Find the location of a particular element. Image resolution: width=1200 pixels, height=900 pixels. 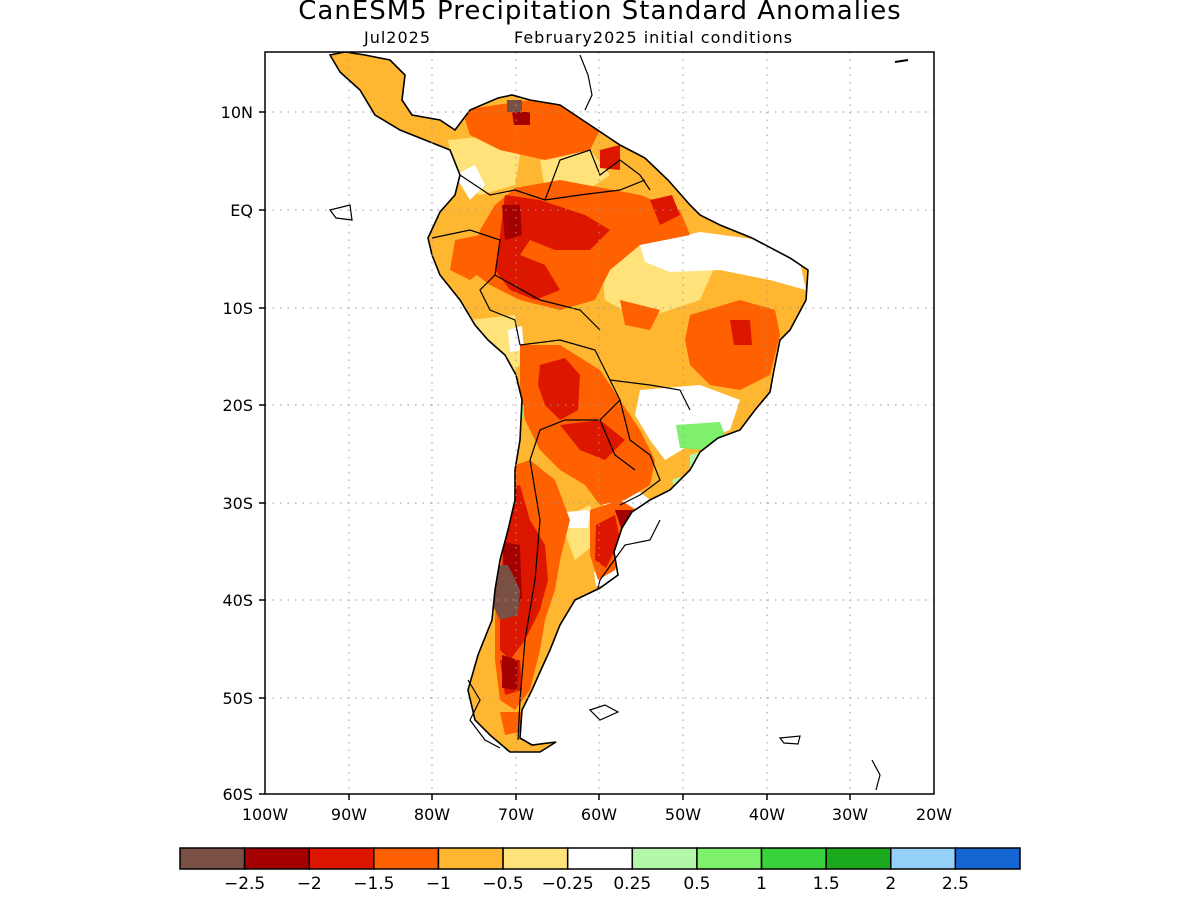

lon-label: 80W is located at coordinates (432, 814).